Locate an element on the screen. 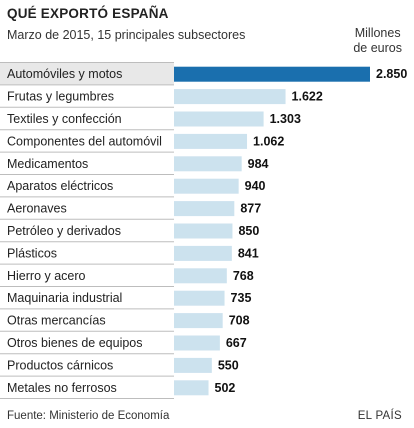  category-label: Componentes del automóvil is located at coordinates (84, 141).